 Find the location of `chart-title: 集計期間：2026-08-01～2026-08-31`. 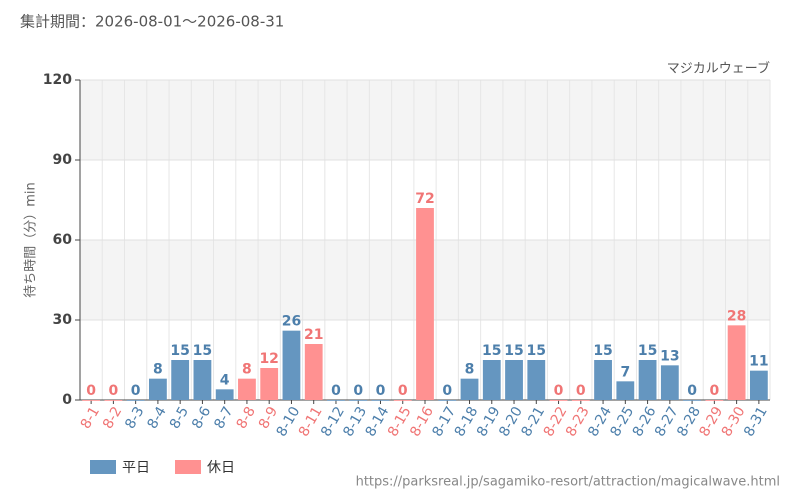

chart-title: 集計期間：2026-08-01～2026-08-31 is located at coordinates (152, 22).